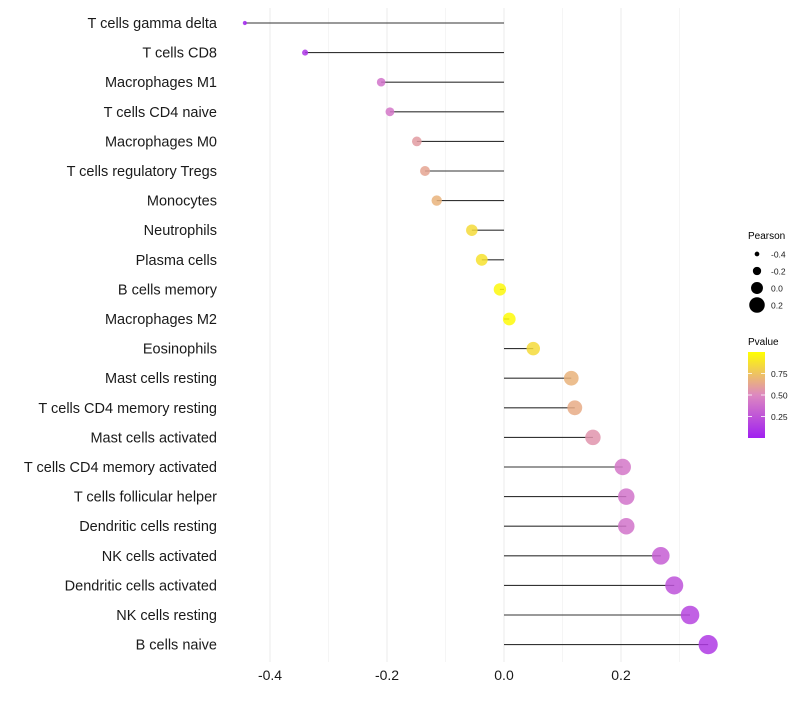  Describe the element at coordinates (779, 396) in the screenshot. I see `color-legend-label: 0.50` at that location.